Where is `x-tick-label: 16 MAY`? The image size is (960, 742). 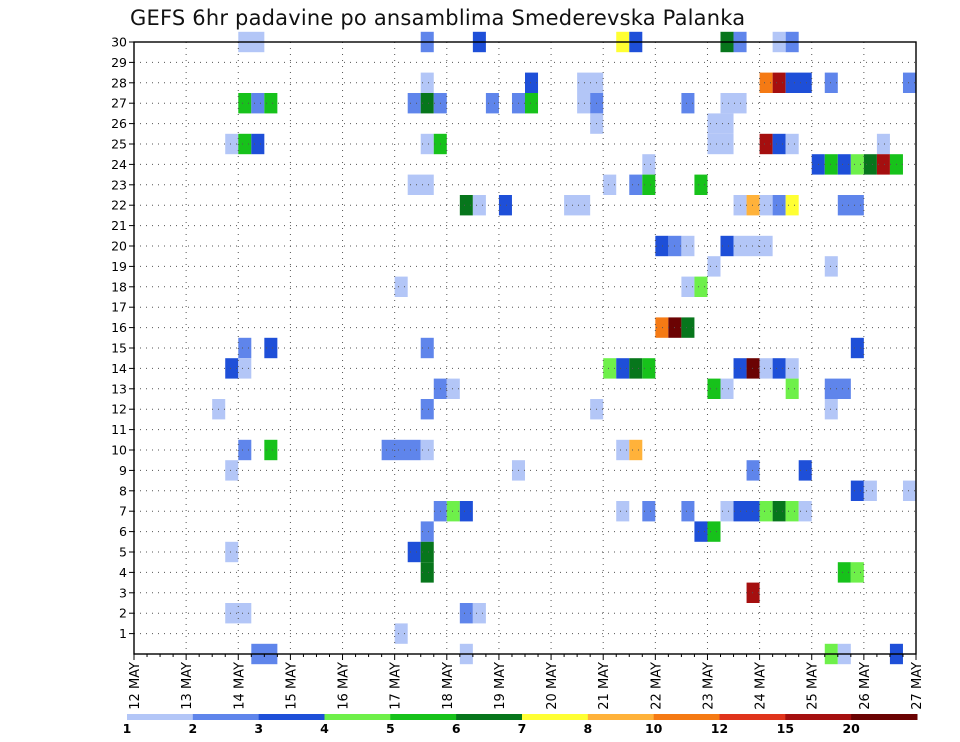 x-tick-label: 16 MAY is located at coordinates (344, 686).